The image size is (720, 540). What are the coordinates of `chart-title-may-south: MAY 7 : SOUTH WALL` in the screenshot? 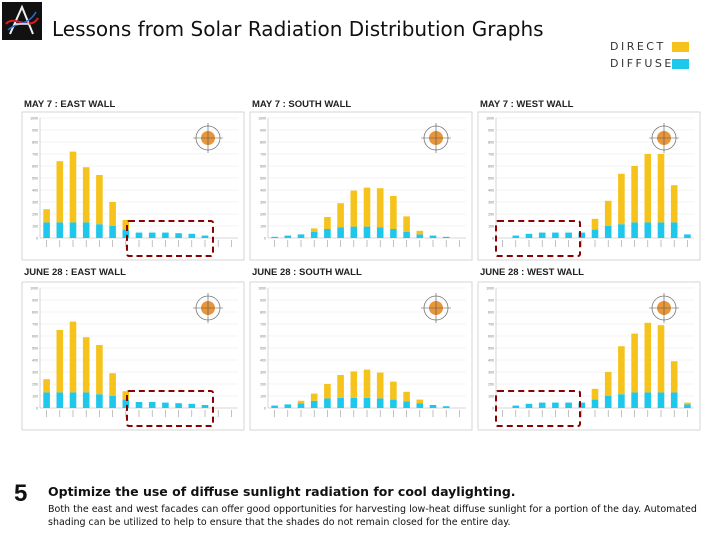 It's located at (302, 104).